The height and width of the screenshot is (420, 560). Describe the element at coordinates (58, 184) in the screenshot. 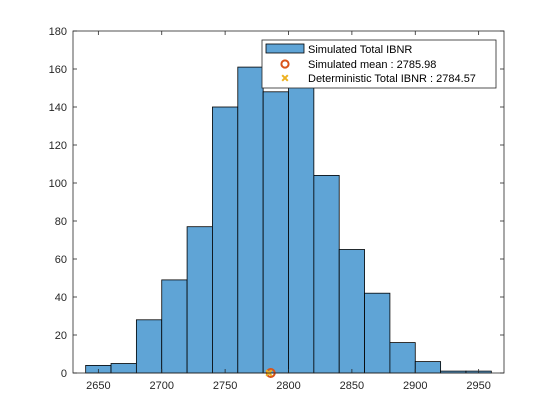

I see `y-tick-label: 100` at that location.